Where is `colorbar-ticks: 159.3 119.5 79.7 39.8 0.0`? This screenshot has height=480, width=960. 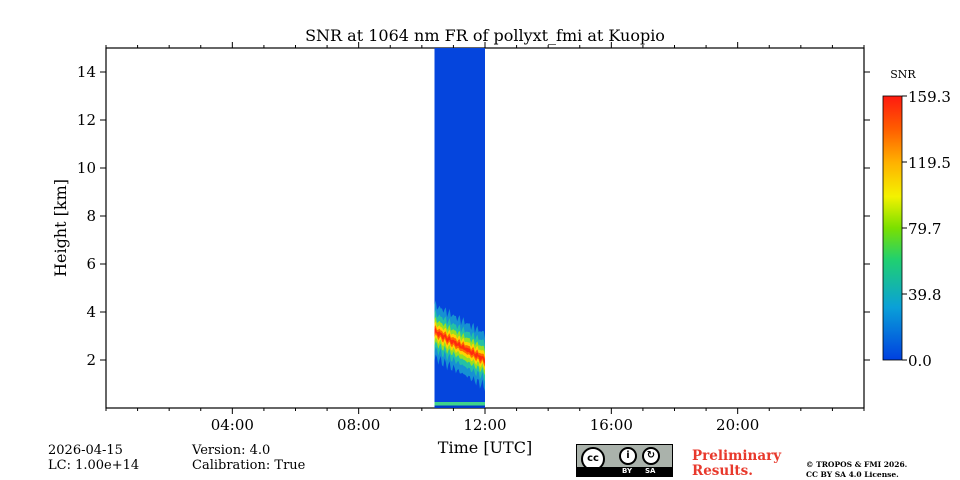
colorbar-ticks: 159.3 119.5 79.7 39.8 0.0 is located at coordinates (926, 229).